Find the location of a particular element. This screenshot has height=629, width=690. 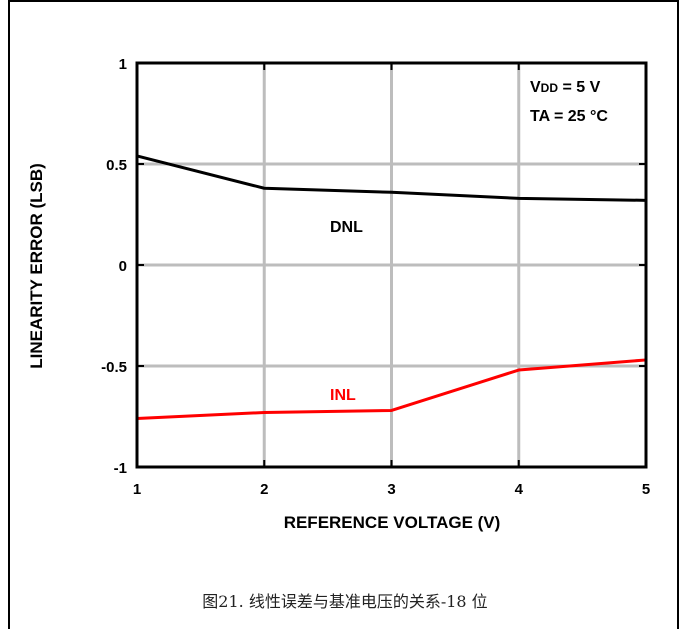

x-tick-label: 3 is located at coordinates (391, 489).